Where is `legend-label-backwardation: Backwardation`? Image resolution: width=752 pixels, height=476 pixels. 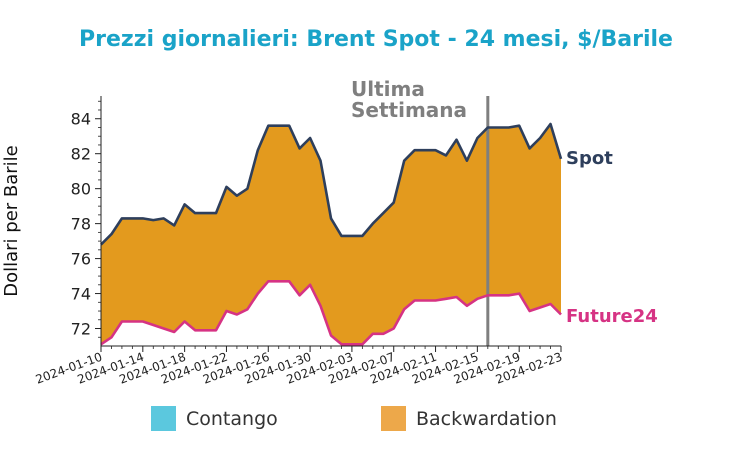 legend-label-backwardation: Backwardation is located at coordinates (486, 419).